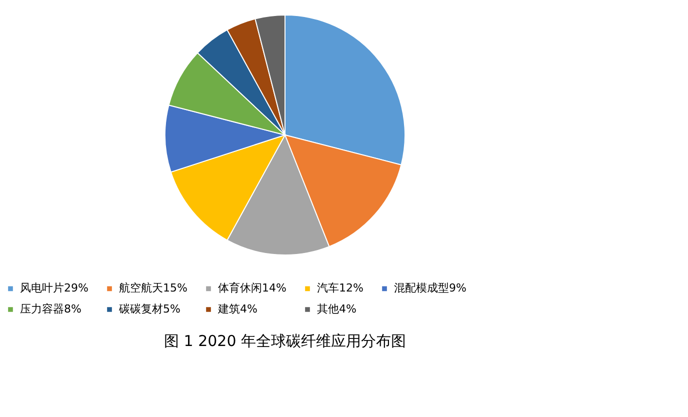 Image resolution: width=688 pixels, height=417 pixels. I want to click on legend-label: 其他4%, so click(336, 309).